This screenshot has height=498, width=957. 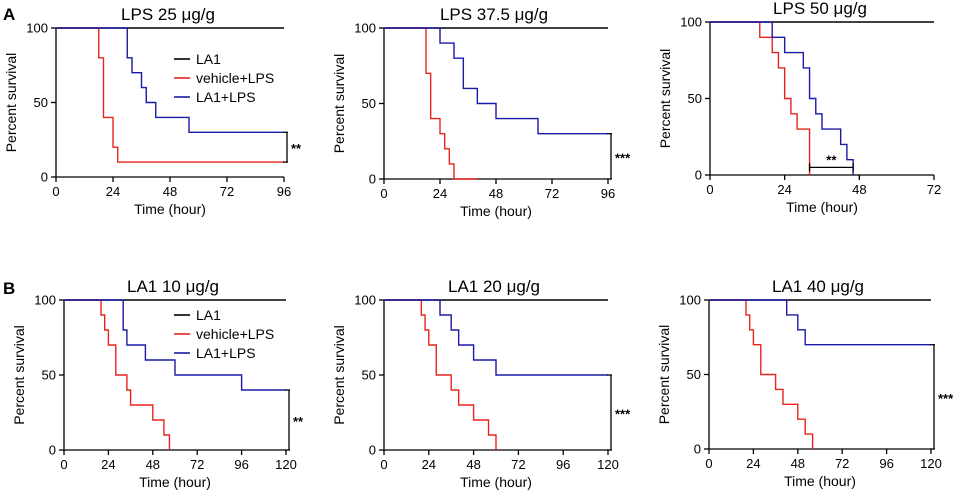 What do you see at coordinates (9, 14) in the screenshot?
I see `panel-label-a: A` at bounding box center [9, 14].